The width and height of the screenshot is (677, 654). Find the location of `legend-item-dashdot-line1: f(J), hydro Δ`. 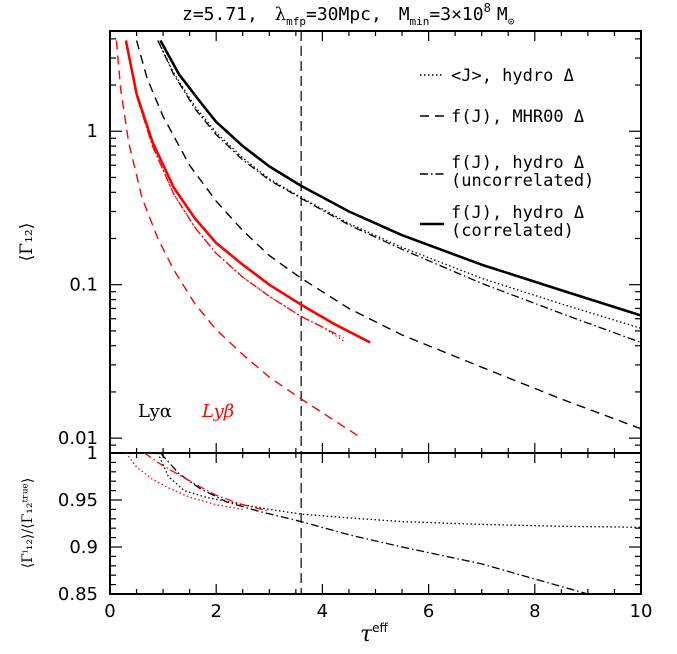

legend-item-dashdot-line1: f(J), hydro Δ is located at coordinates (517, 163).